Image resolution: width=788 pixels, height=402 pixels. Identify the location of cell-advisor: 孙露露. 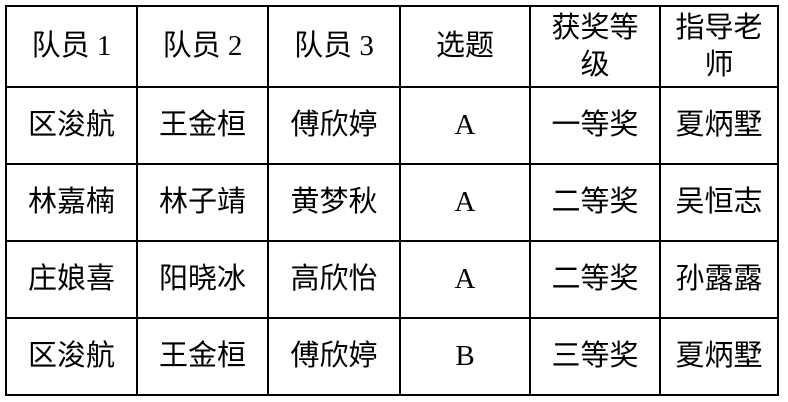
(719, 279).